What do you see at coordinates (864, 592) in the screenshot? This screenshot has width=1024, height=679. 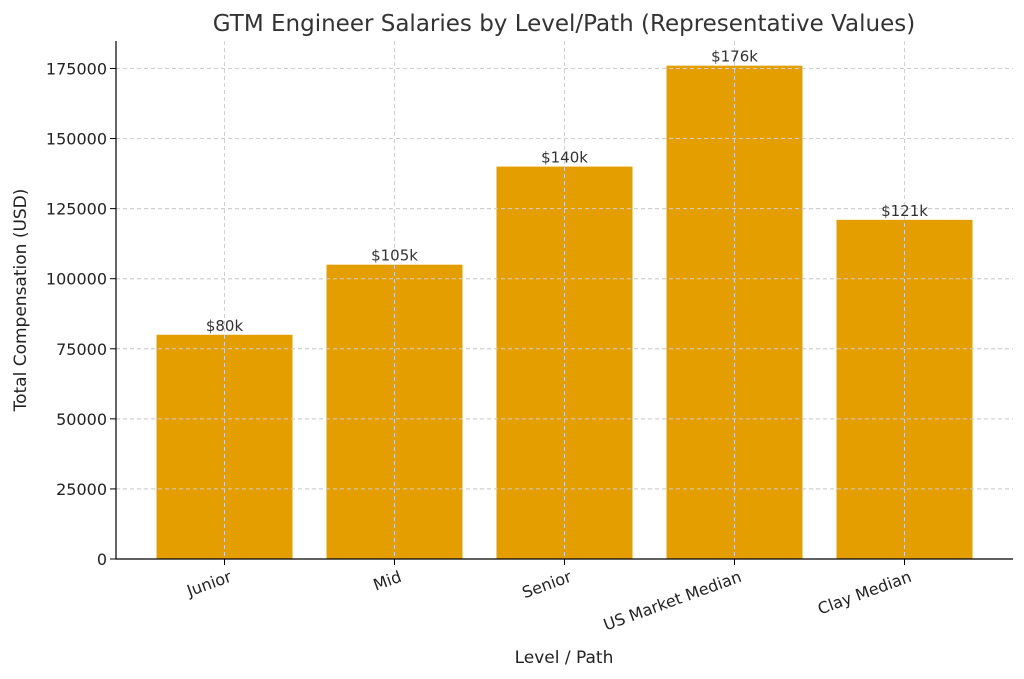 I see `x-tick-label: Clay Median` at bounding box center [864, 592].